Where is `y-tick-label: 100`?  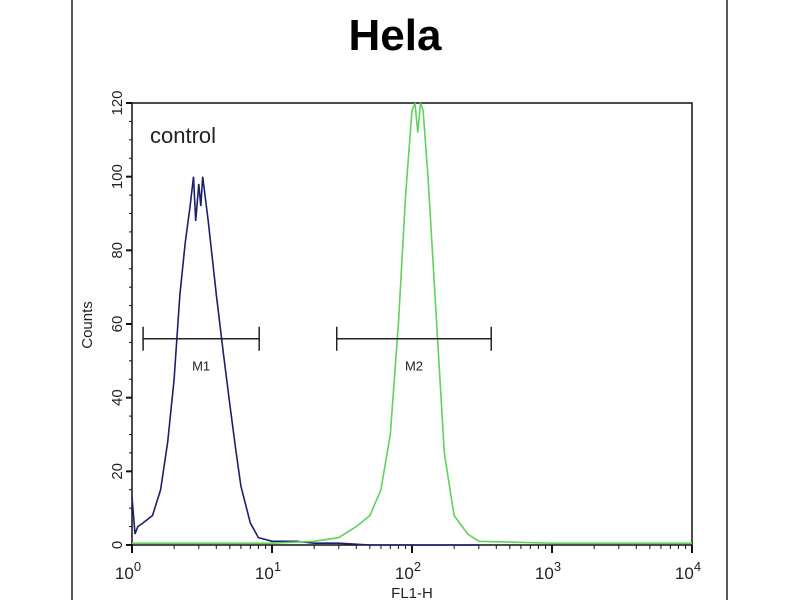
y-tick-label: 100 is located at coordinates (117, 176).